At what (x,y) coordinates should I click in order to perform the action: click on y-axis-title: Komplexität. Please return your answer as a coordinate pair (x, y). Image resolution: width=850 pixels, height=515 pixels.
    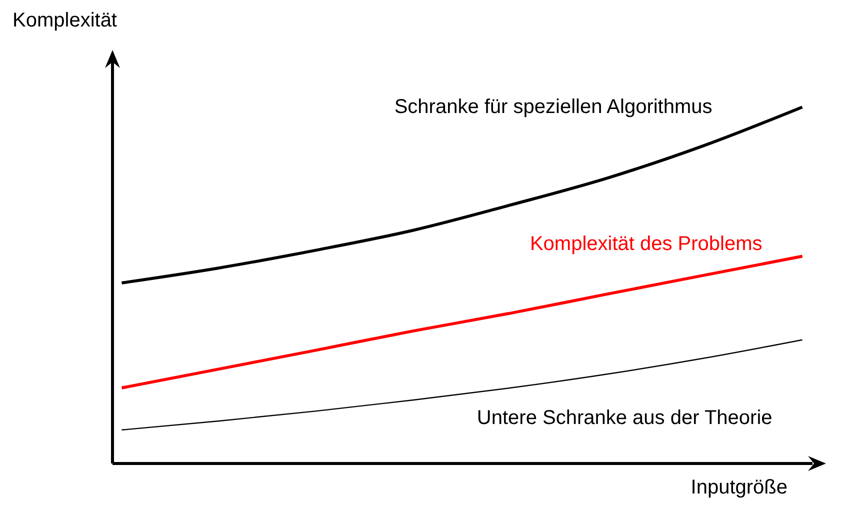
    Looking at the image, I should click on (65, 21).